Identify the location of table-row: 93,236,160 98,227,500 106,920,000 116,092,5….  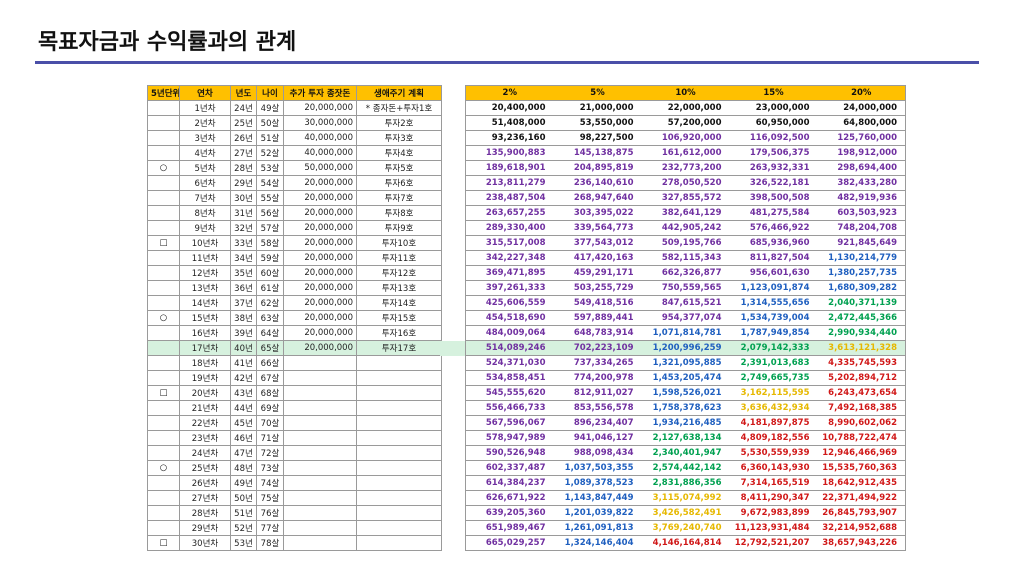
(685, 138).